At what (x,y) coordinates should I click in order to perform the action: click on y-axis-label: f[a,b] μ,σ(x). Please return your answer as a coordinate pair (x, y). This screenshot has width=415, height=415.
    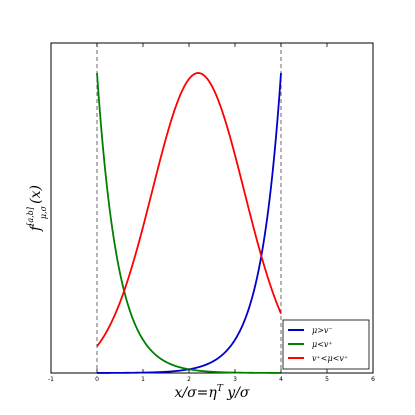
    Looking at the image, I should click on (37, 208).